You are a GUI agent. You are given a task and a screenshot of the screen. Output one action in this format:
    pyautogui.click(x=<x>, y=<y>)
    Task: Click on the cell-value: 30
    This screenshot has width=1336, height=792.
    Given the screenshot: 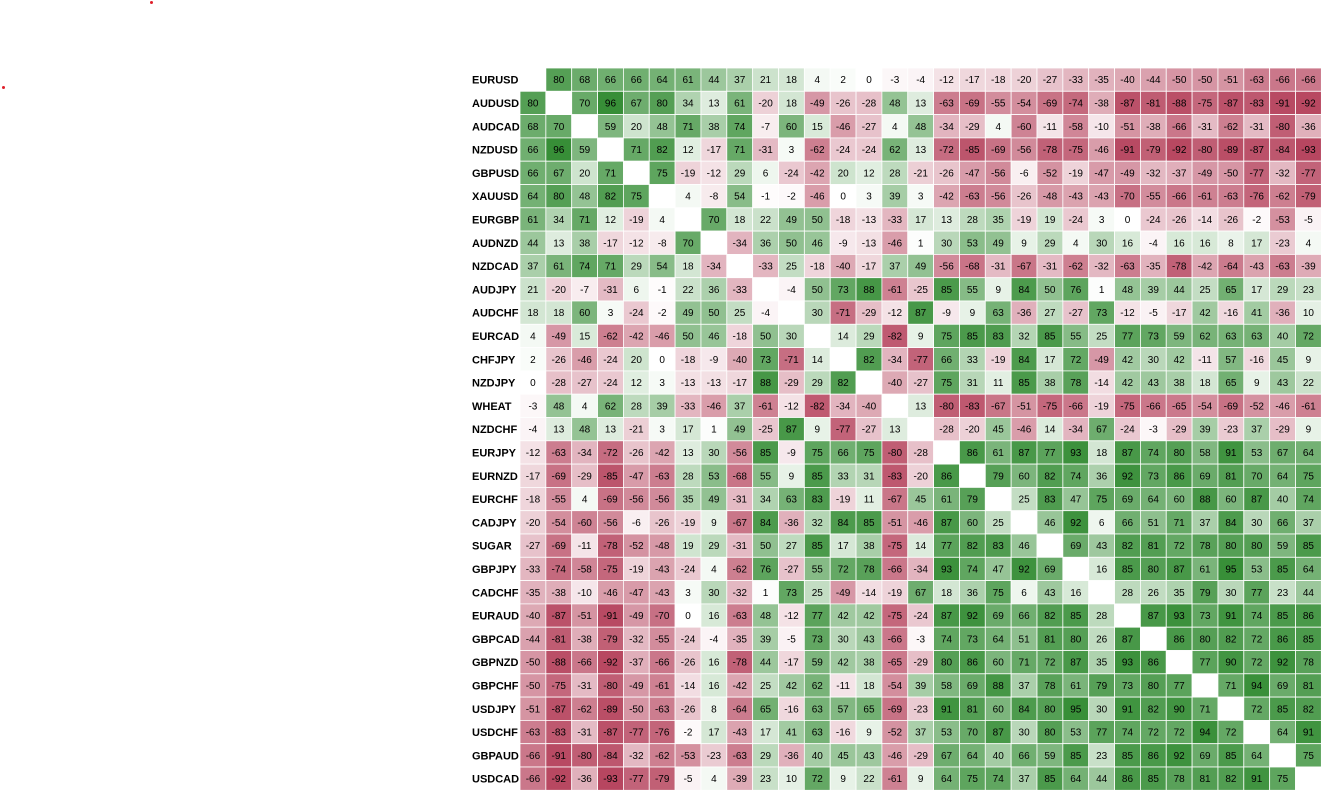 What is the action you would take?
    pyautogui.click(x=818, y=313)
    